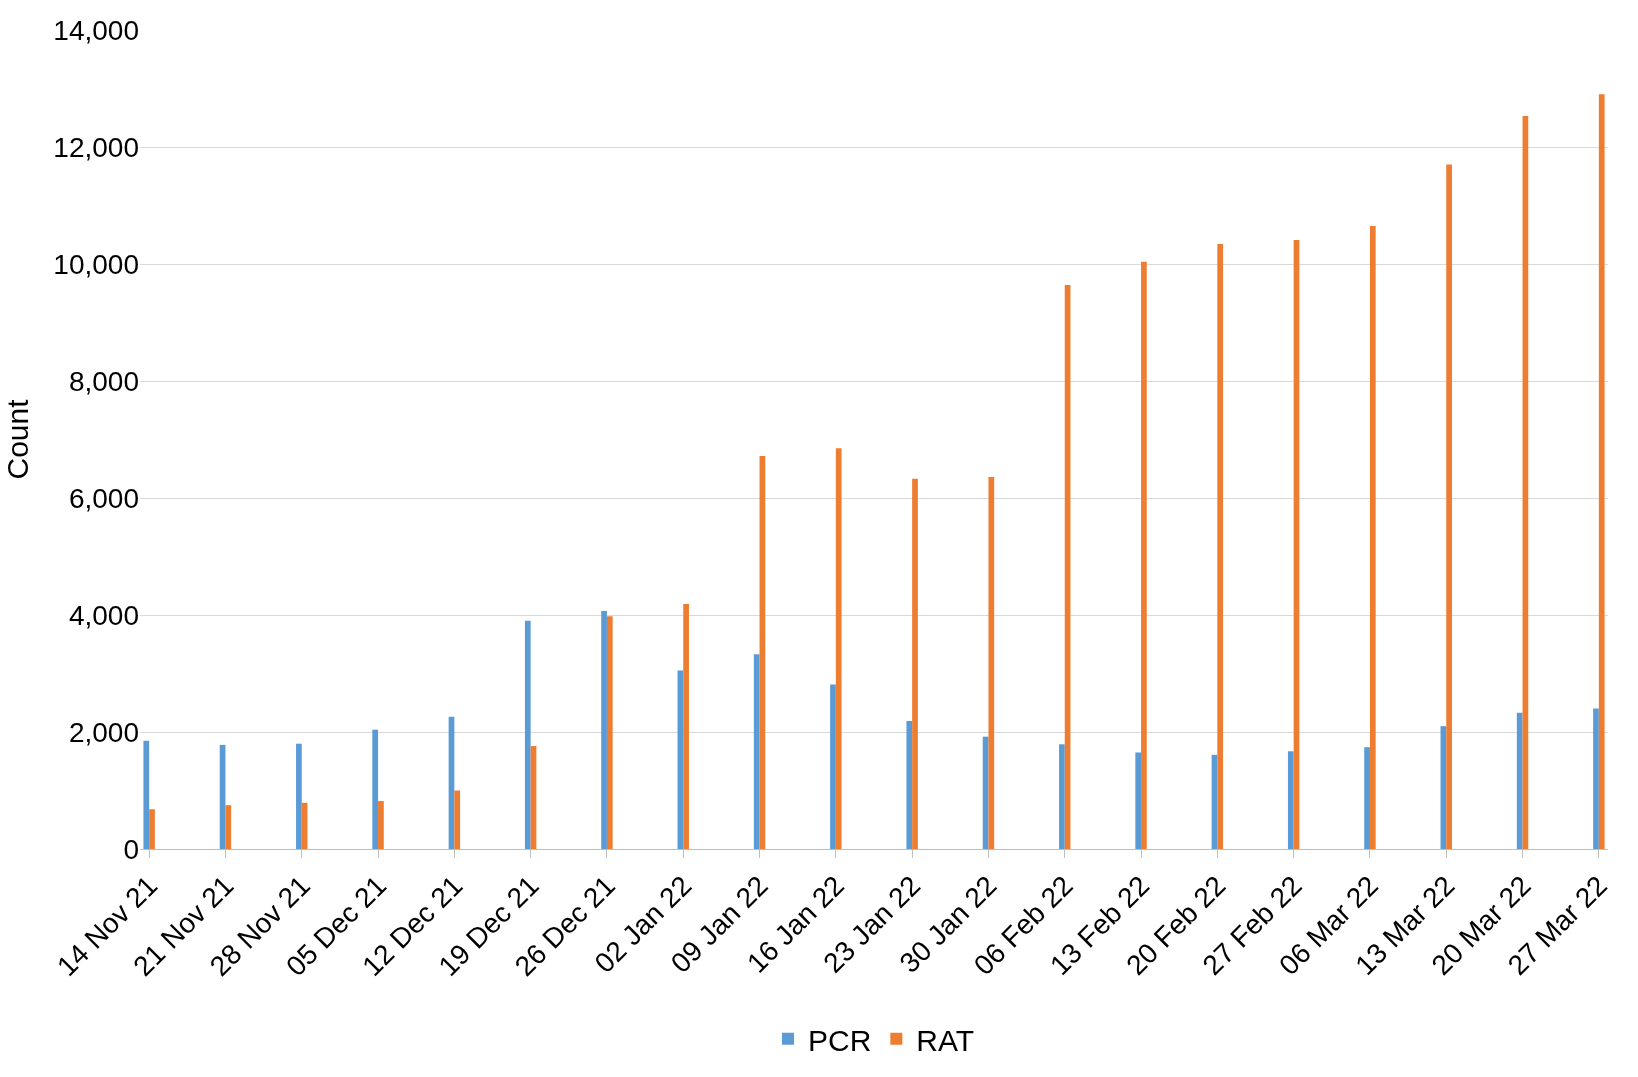  Describe the element at coordinates (103, 381) in the screenshot. I see `y-tick-label: 8,000` at that location.